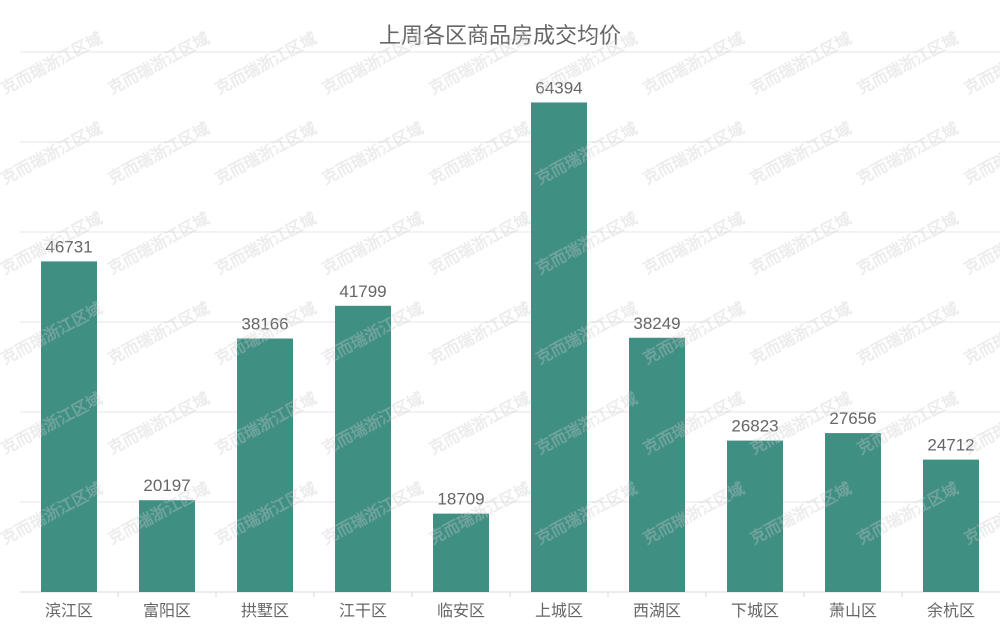 The height and width of the screenshot is (626, 1000). What do you see at coordinates (68, 246) in the screenshot?
I see `data-label: 46731` at bounding box center [68, 246].